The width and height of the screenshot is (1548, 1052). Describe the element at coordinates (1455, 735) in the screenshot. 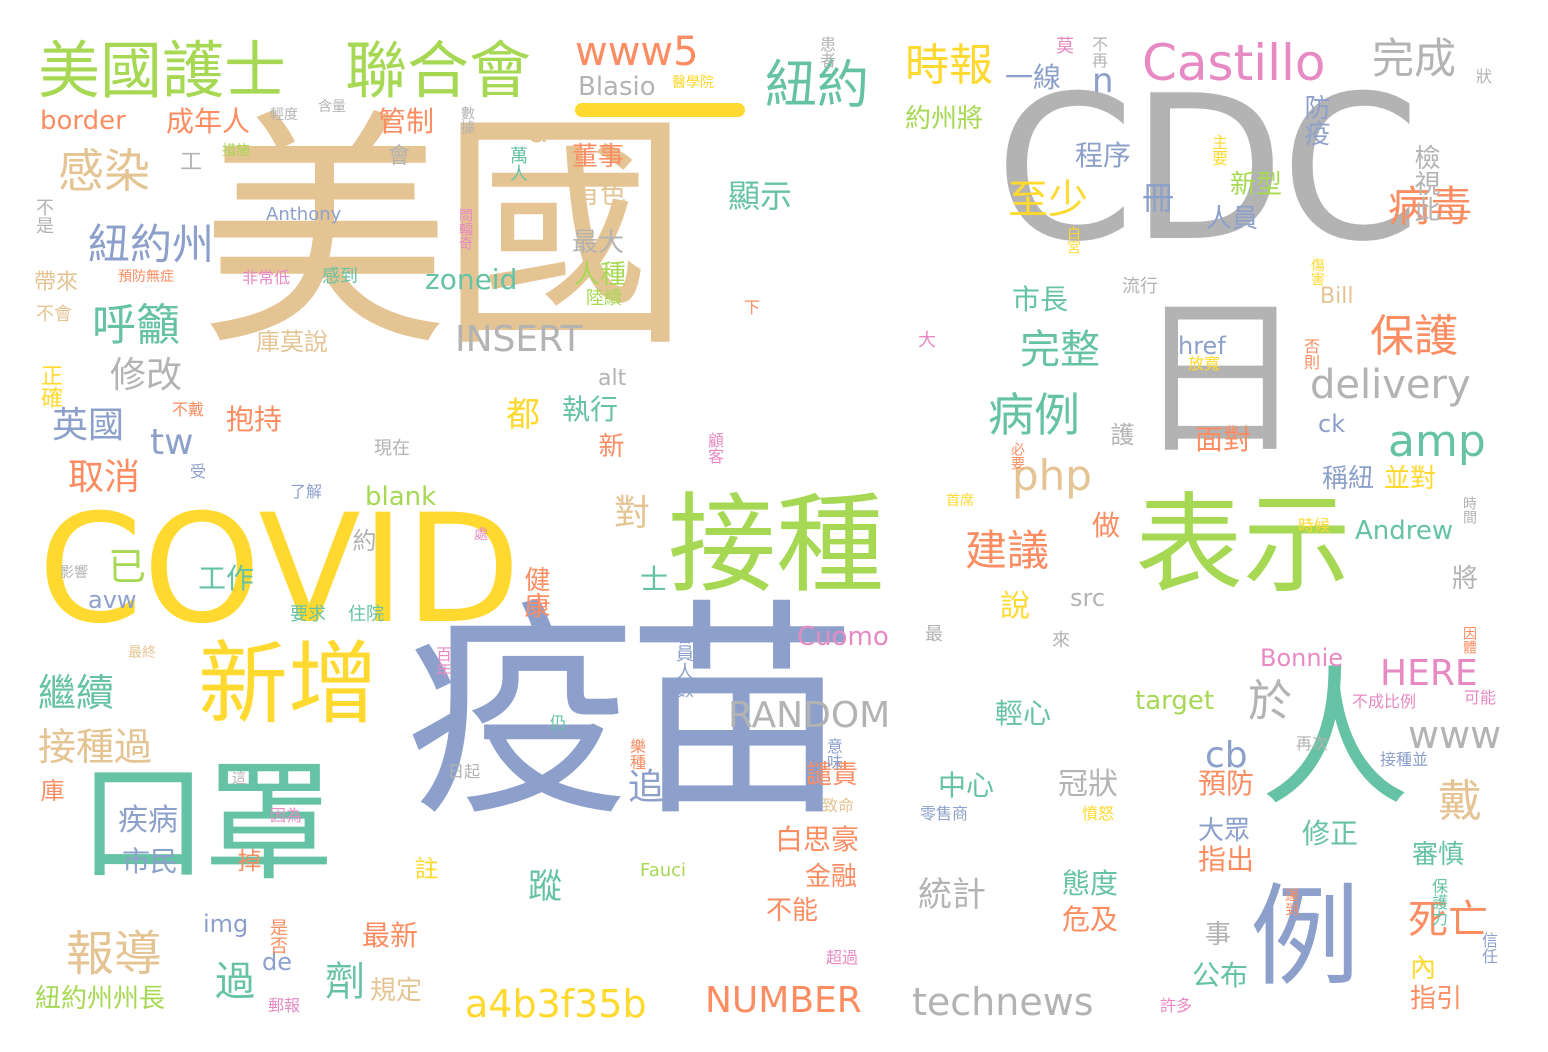

I see `word: www` at that location.